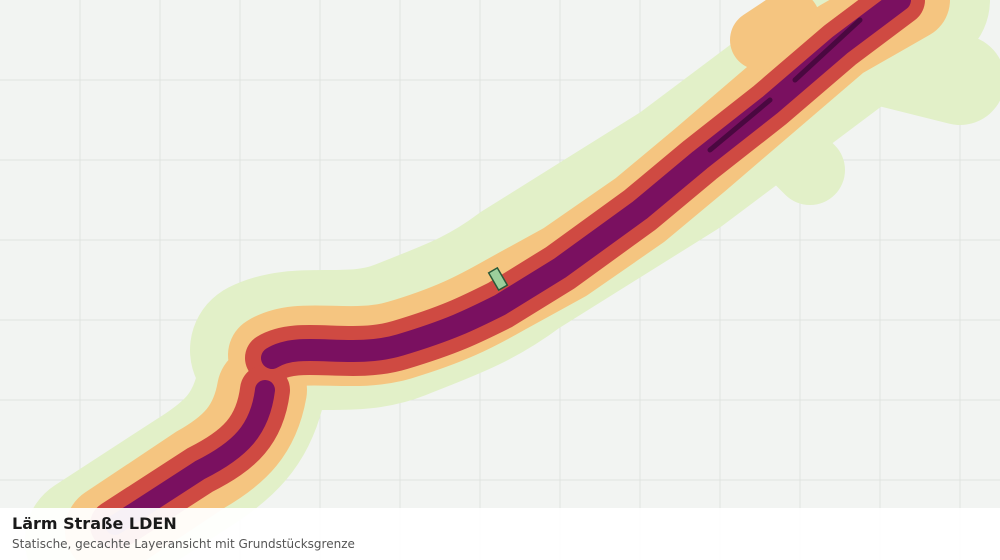 The image size is (1000, 560). Describe the element at coordinates (498, 279) in the screenshot. I see `parcel-boundary` at that location.